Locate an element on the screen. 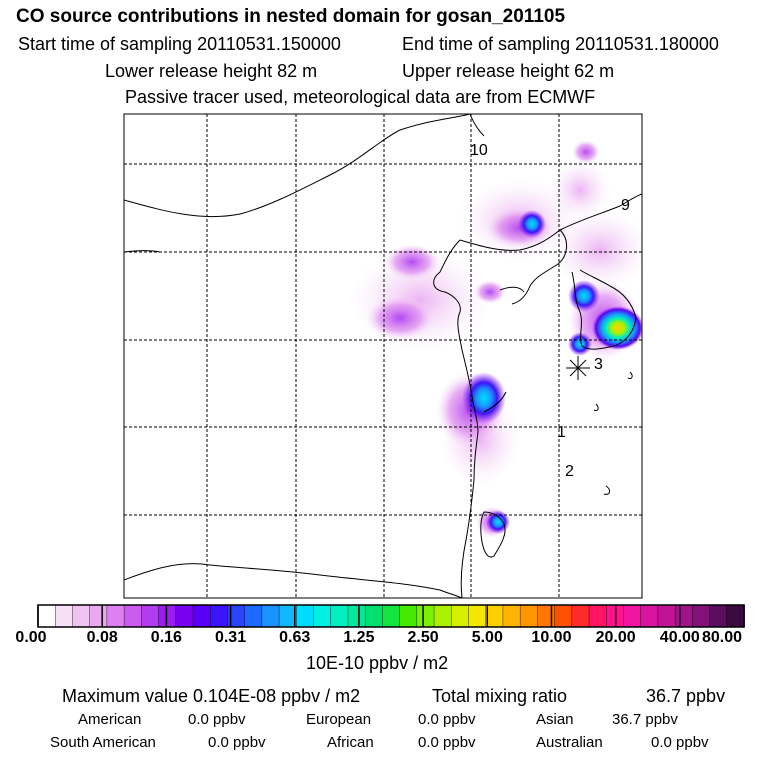 The image size is (768, 768). colorbar-tick-label: 20.00 is located at coordinates (615, 637).